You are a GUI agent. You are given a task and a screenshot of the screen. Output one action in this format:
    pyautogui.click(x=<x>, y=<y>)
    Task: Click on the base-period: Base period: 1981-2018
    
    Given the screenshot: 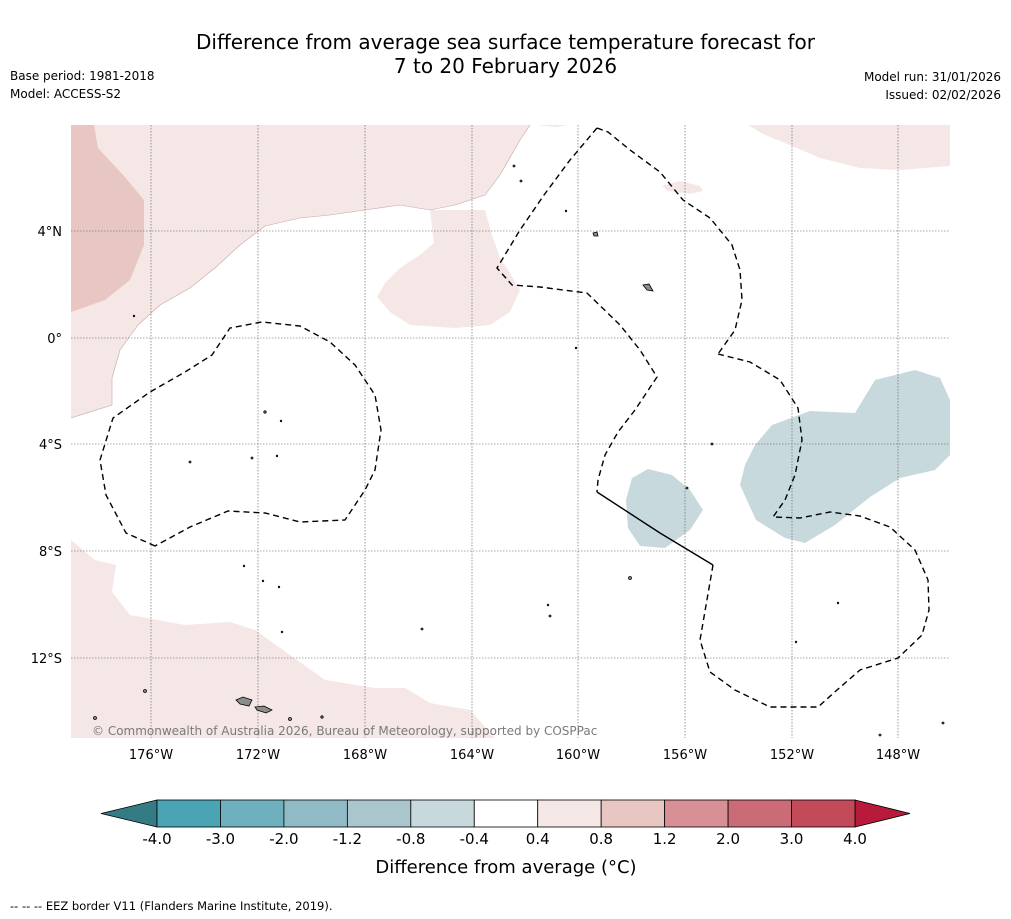 What is the action you would take?
    pyautogui.click(x=82, y=76)
    